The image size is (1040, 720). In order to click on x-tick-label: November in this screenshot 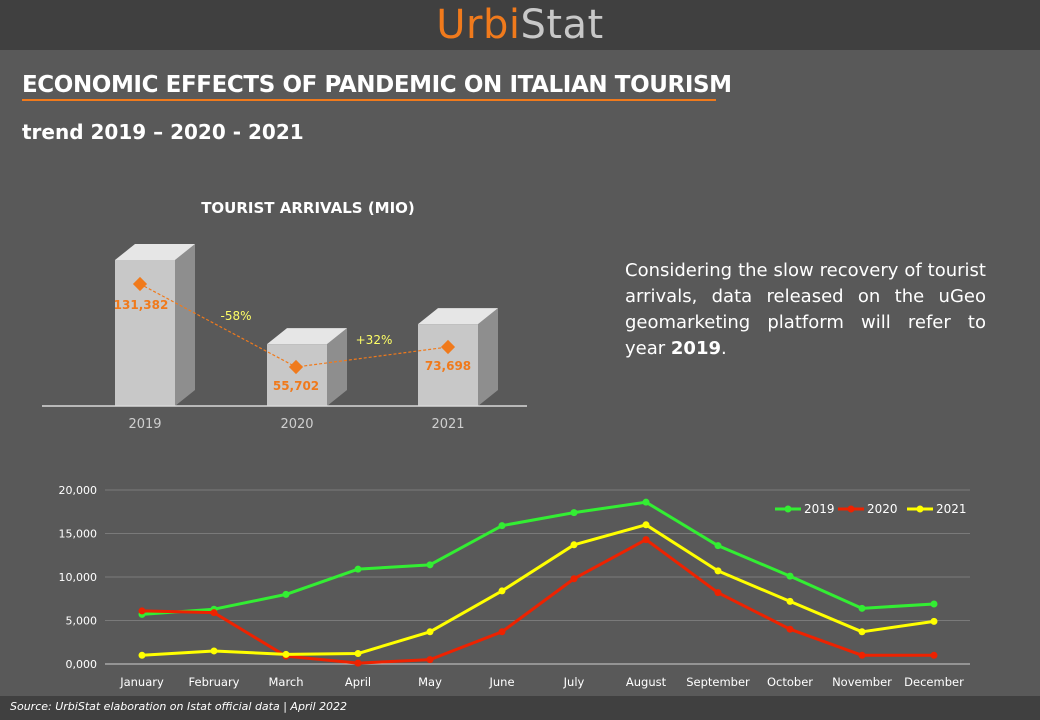, I will do `click(862, 682)`.